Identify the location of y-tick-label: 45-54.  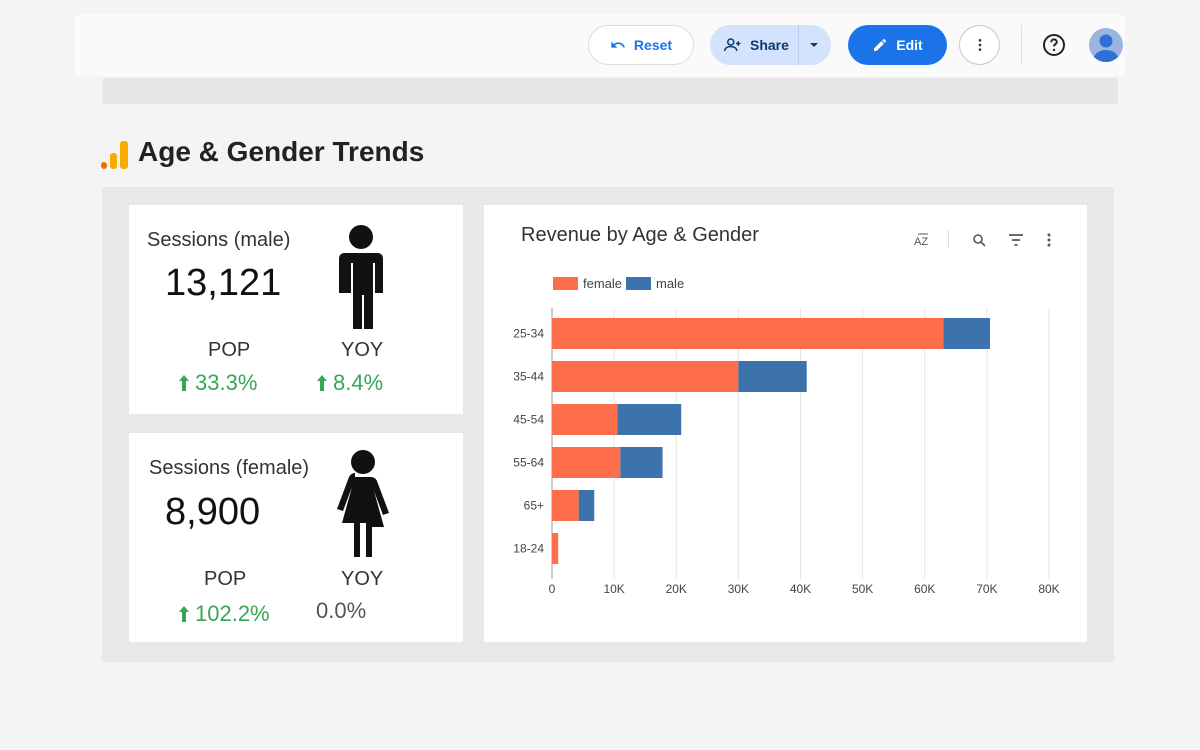
(528, 420).